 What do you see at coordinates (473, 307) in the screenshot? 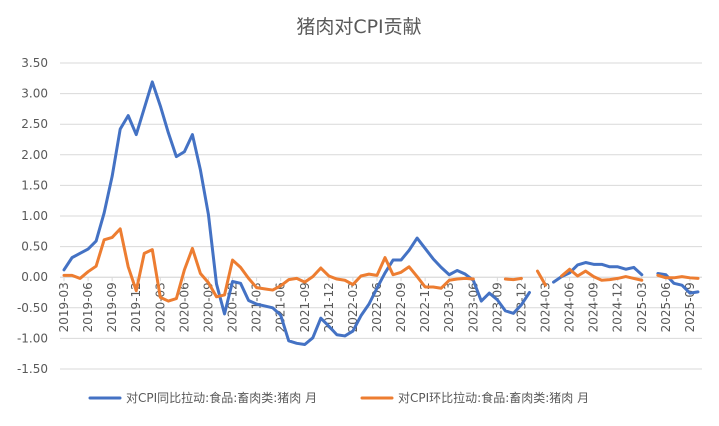
I see `x-tick-label: 2023-06` at bounding box center [473, 307].